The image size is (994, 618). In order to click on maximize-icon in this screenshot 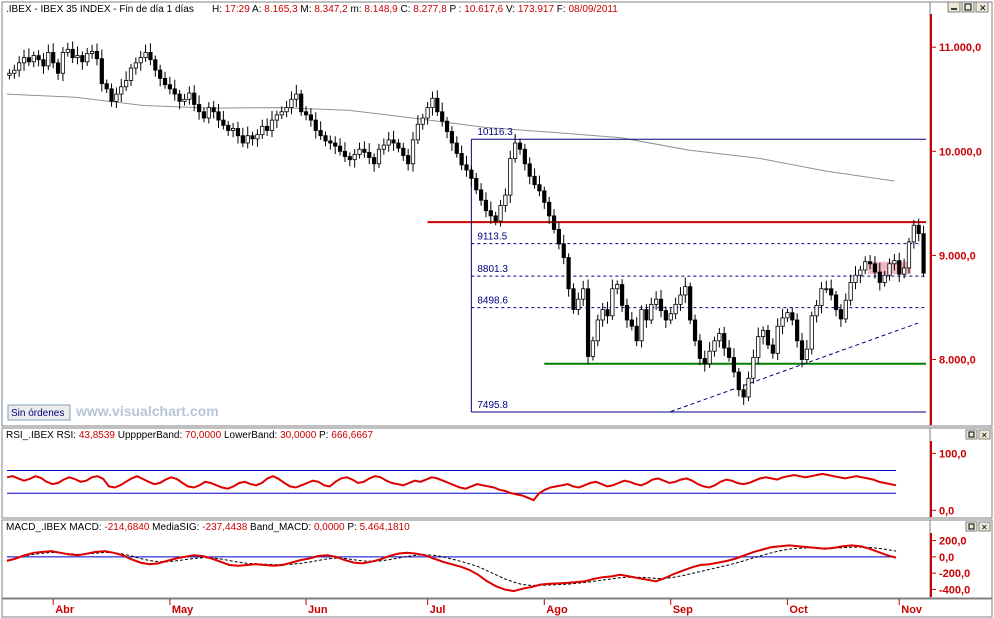, I will do `click(968, 7)`.